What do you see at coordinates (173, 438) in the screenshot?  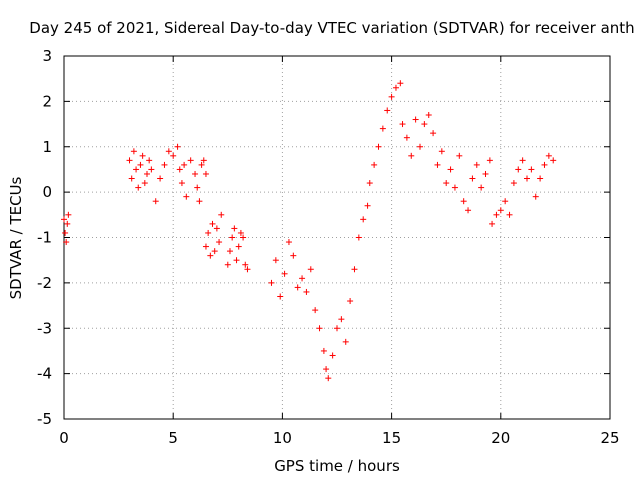 I see `x-tick-label: 5` at bounding box center [173, 438].